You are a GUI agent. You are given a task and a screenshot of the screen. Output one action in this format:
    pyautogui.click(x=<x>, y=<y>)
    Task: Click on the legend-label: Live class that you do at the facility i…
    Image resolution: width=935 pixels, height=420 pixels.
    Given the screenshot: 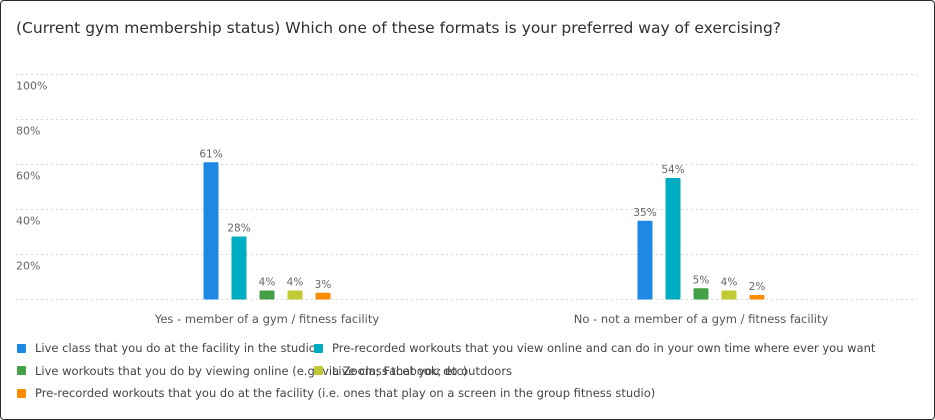 What is the action you would take?
    pyautogui.click(x=175, y=348)
    